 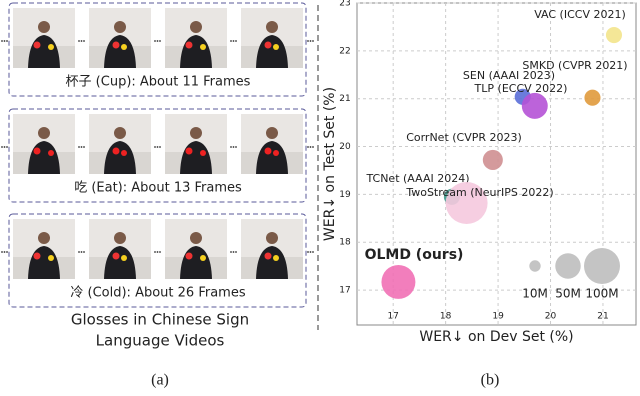 I want to click on x-axis-label: WER↓ on Dev Set (%), so click(x=496, y=337).